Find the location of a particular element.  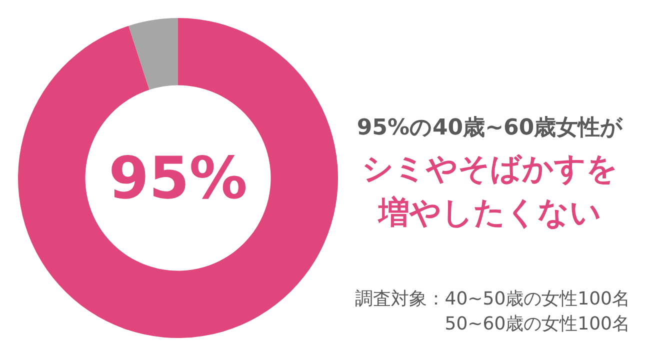

text: 95%の40歳~60歳女性が is located at coordinates (490, 128).